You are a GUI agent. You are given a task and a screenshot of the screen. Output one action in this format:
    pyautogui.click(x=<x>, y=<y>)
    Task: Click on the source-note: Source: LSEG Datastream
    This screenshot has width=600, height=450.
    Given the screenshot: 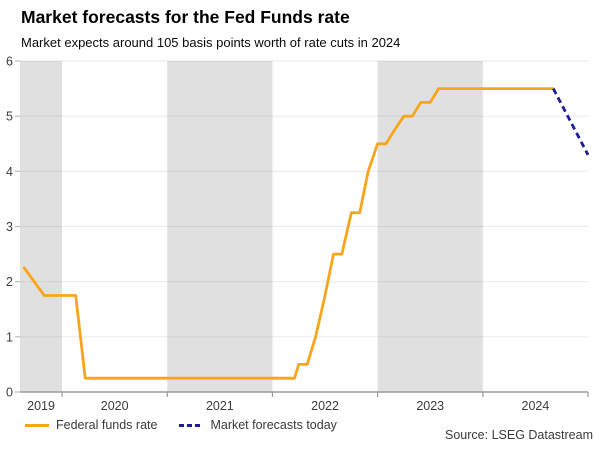 What is the action you would take?
    pyautogui.click(x=519, y=435)
    